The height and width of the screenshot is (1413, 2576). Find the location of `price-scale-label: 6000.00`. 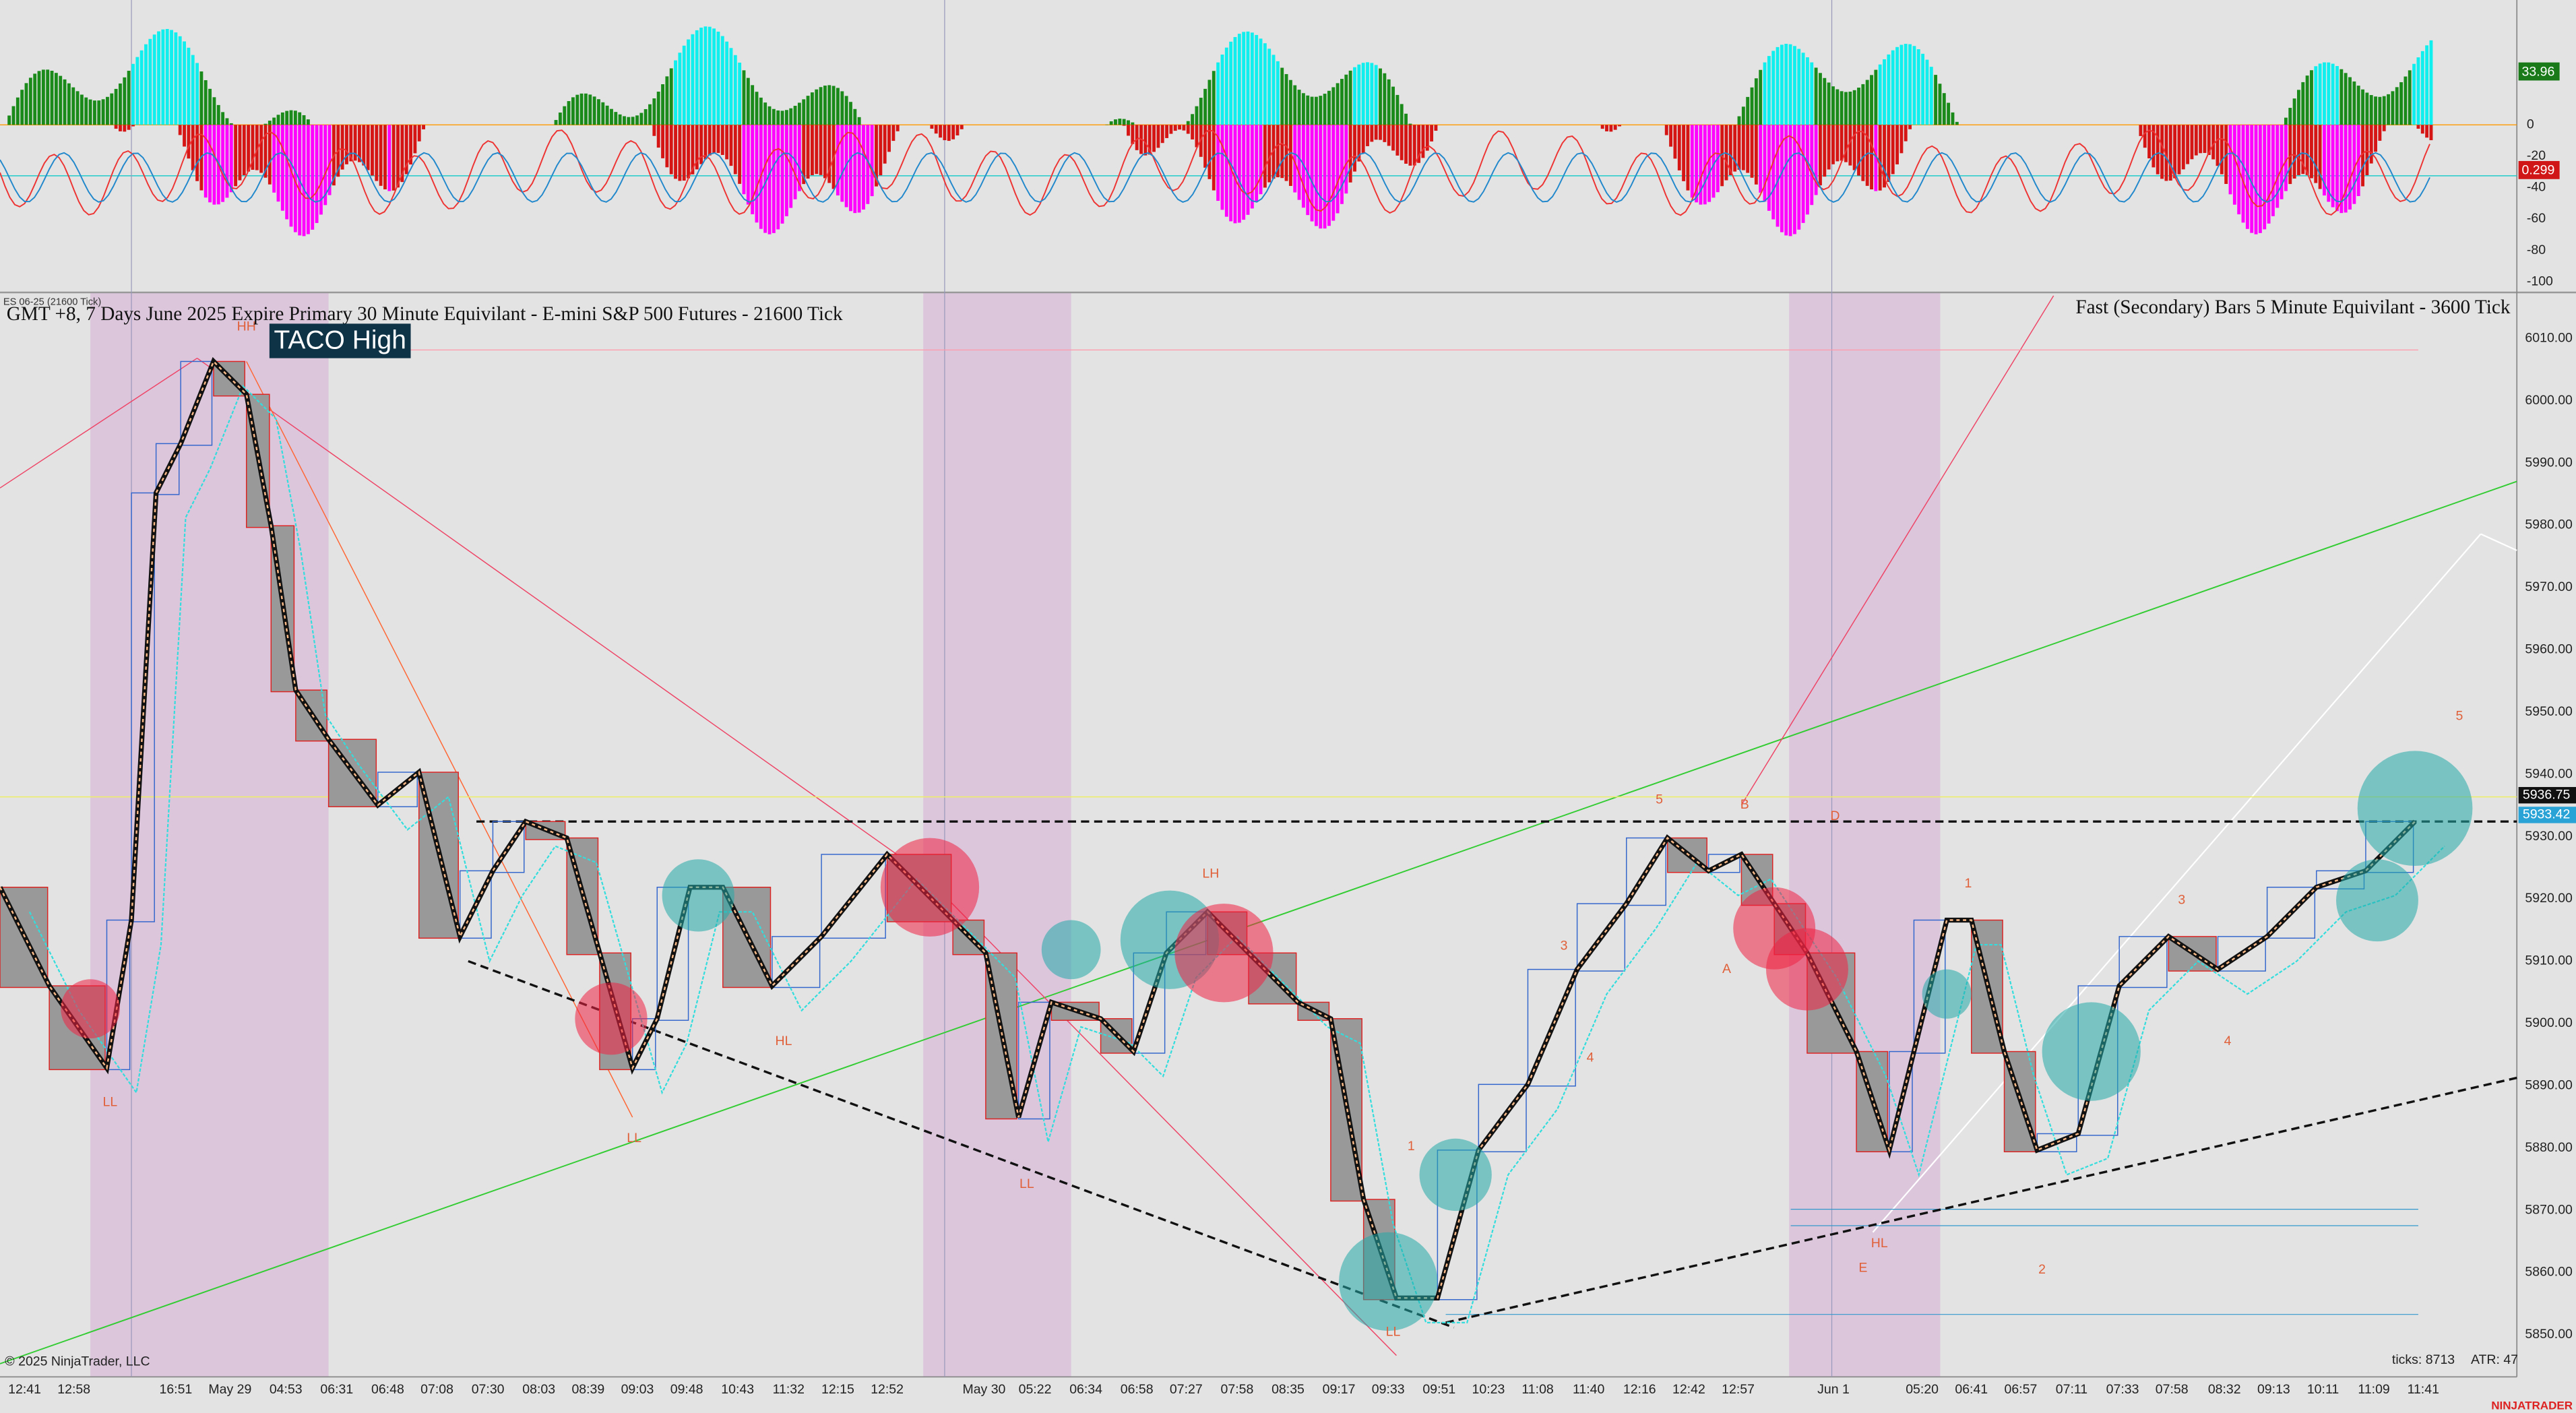

price-scale-label: 6000.00 is located at coordinates (2549, 400).